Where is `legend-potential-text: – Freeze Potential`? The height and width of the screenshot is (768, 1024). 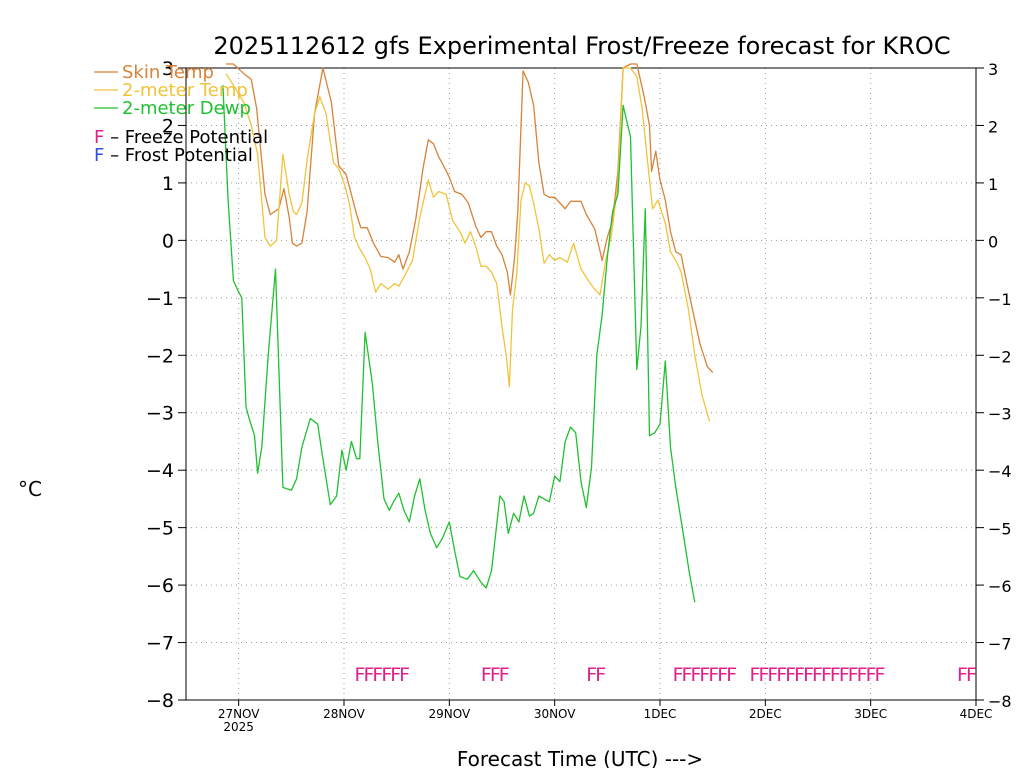 legend-potential-text: – Freeze Potential is located at coordinates (186, 137).